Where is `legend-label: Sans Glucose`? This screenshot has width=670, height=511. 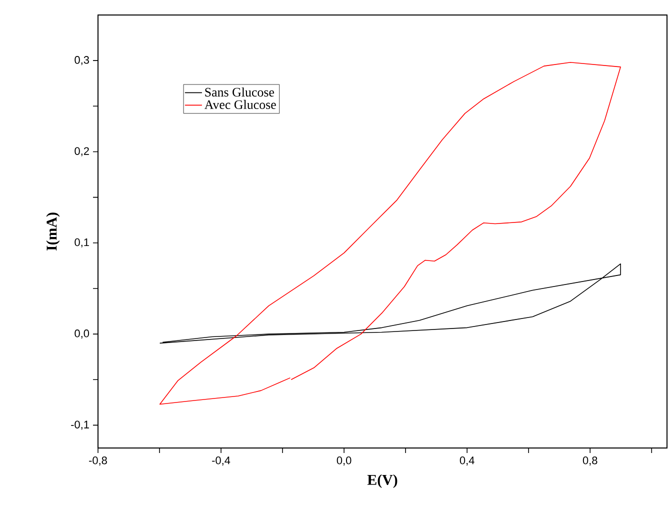
legend-label: Sans Glucose is located at coordinates (239, 92).